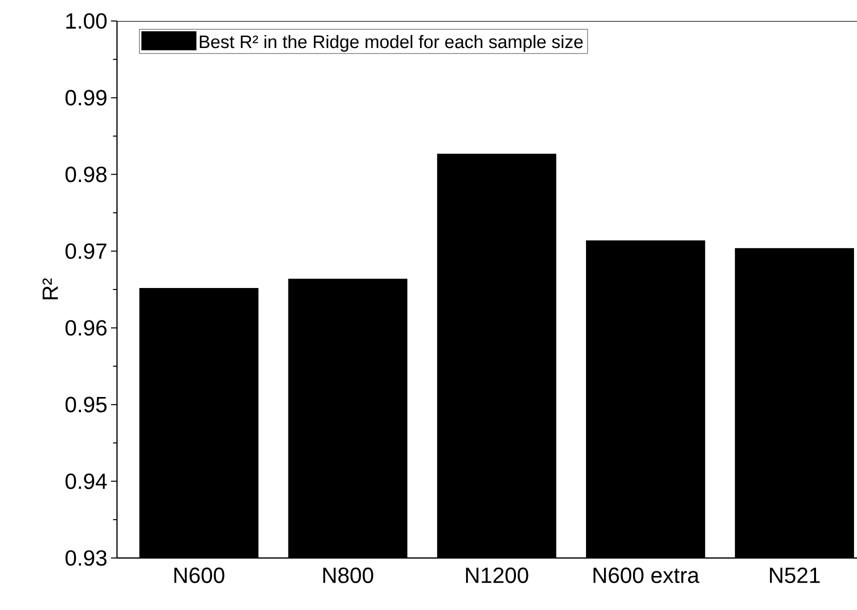 This screenshot has height=610, width=857. Describe the element at coordinates (86, 21) in the screenshot. I see `y-tick-label: 1.00` at that location.